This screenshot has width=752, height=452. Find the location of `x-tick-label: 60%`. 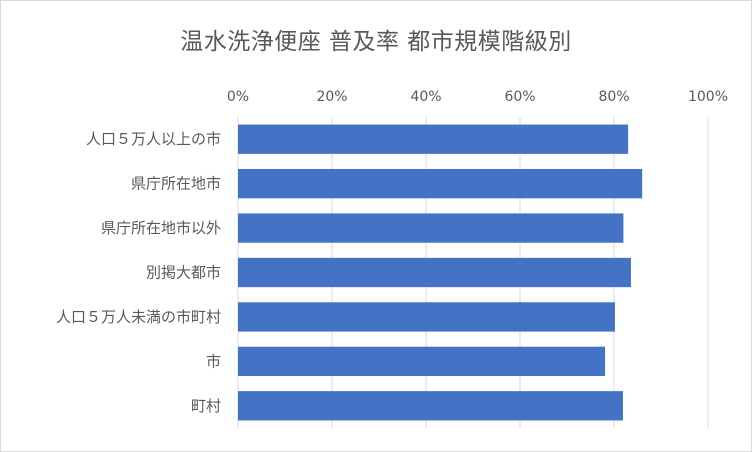

x-tick-label: 60% is located at coordinates (519, 97).